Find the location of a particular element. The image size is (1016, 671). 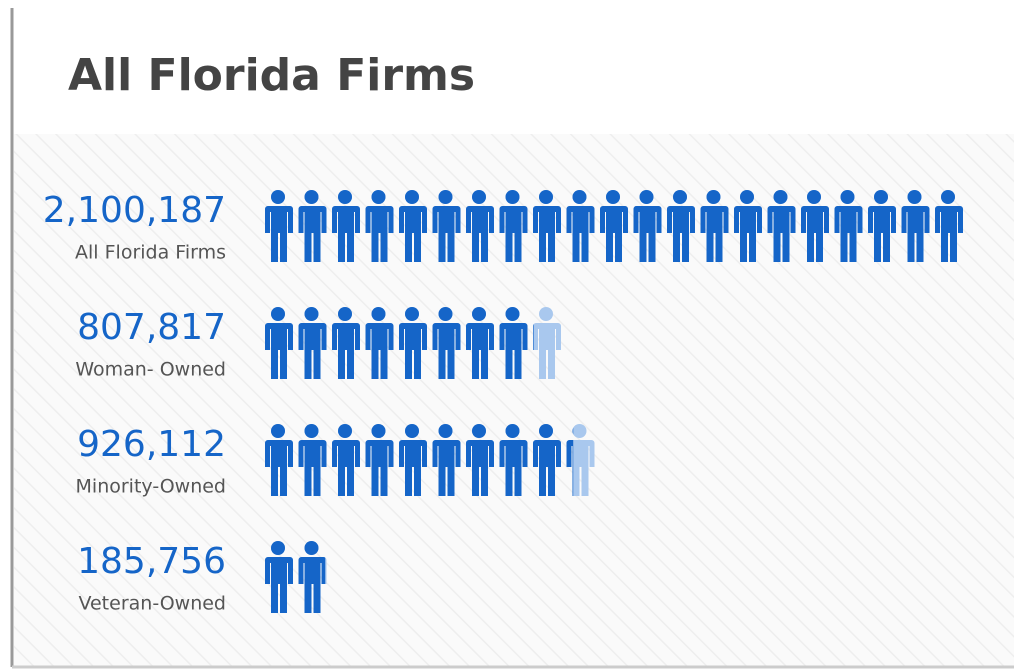

category-label: Minority-Owned is located at coordinates (151, 487).